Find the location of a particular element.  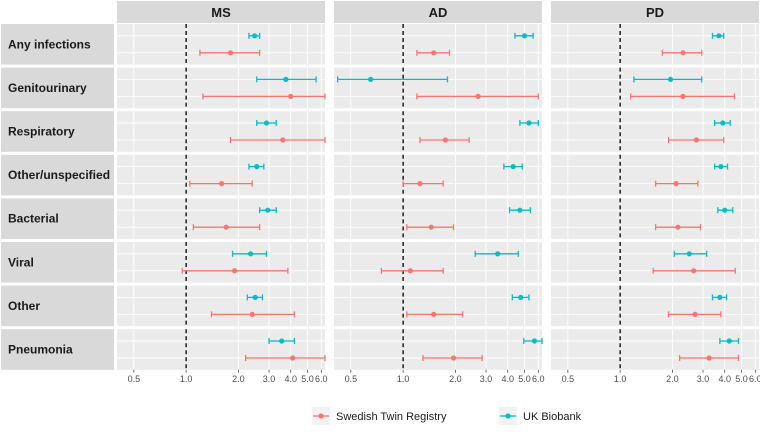

row-label: Genitourinary is located at coordinates (47, 88).